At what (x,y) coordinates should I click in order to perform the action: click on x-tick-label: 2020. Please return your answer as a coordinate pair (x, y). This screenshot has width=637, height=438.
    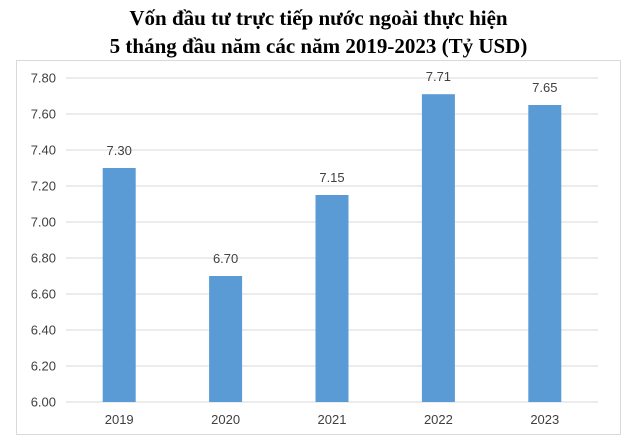
    Looking at the image, I should click on (225, 419).